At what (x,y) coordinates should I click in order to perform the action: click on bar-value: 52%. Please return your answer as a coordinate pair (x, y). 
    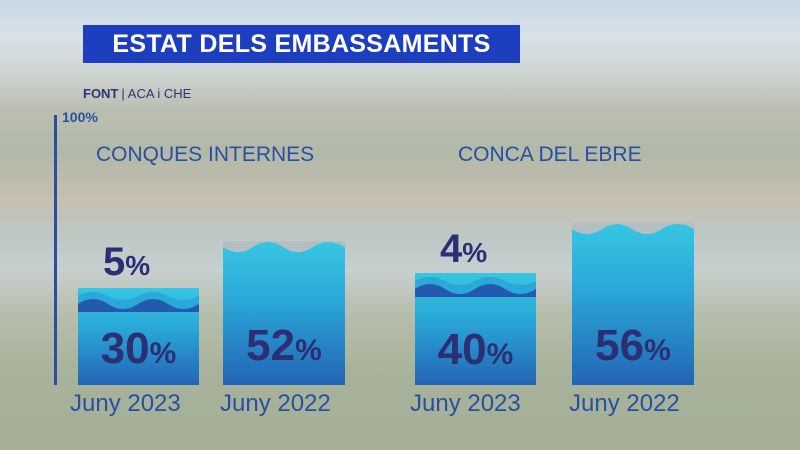
    Looking at the image, I should click on (284, 346).